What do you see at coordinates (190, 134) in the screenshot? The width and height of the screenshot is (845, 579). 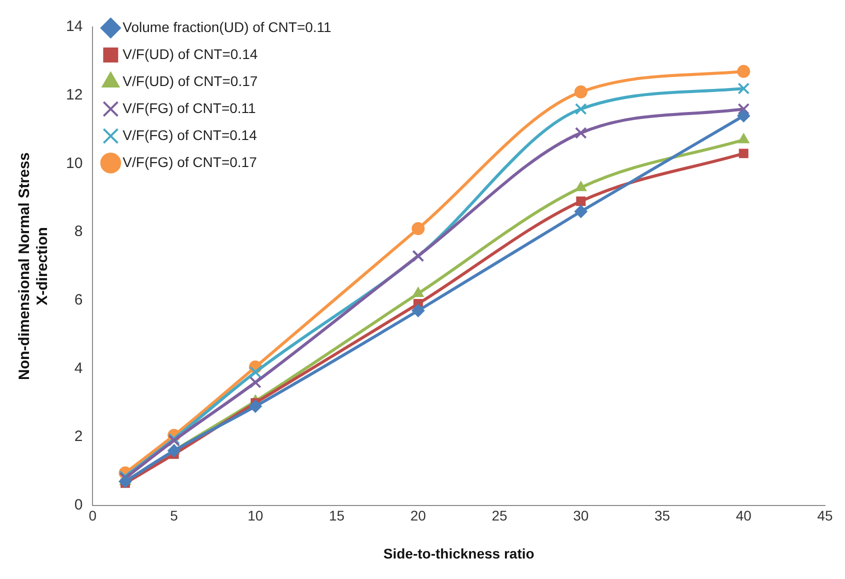 I see `legend-label: V/F(FG) of CNT=0.14` at bounding box center [190, 134].